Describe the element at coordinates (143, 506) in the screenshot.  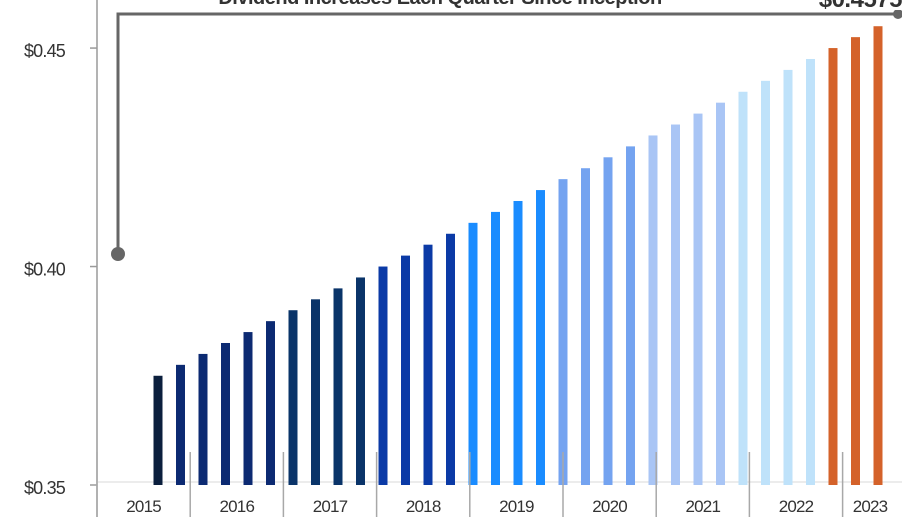
I see `x-tick-label: 2015` at that location.